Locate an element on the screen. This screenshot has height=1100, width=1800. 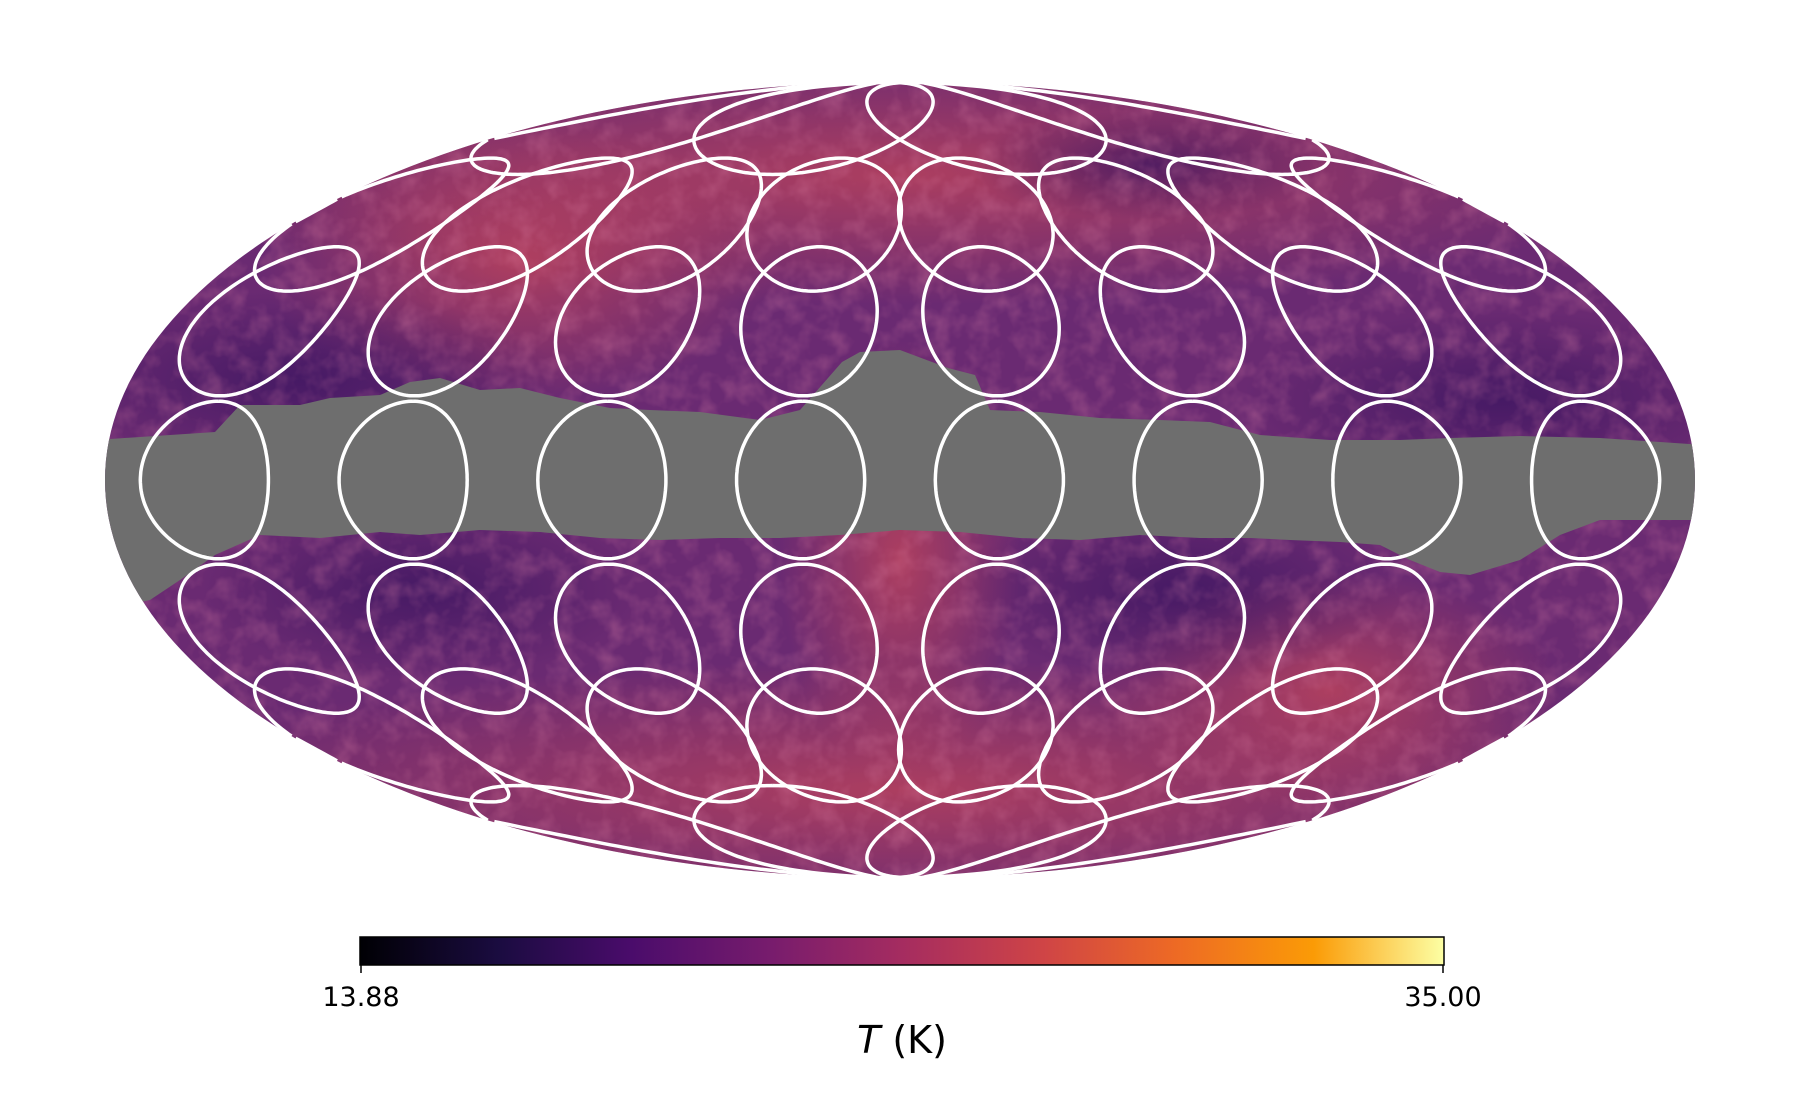
colorbar-axis-label: T (K) is located at coordinates (902, 1040).